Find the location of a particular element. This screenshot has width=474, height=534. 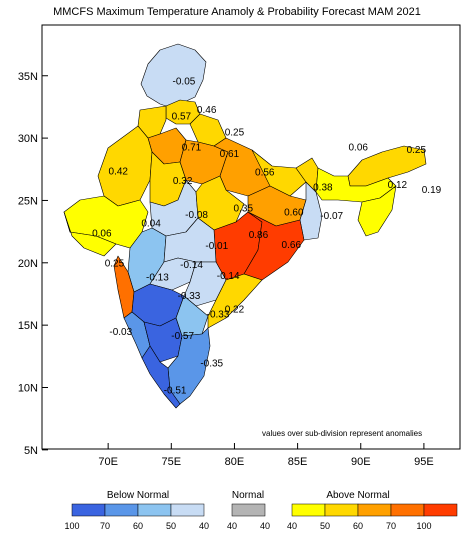

legend-above-title: Above Normal is located at coordinates (357, 495).